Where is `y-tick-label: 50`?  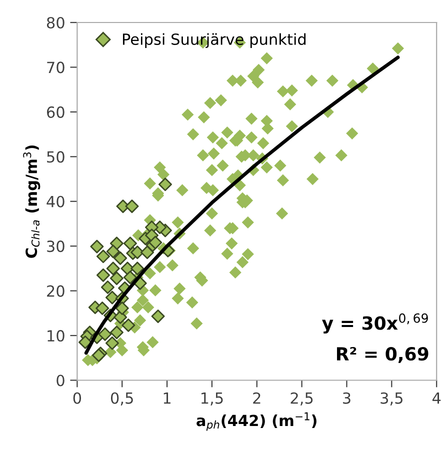 y-tick-label: 50 is located at coordinates (55, 157).